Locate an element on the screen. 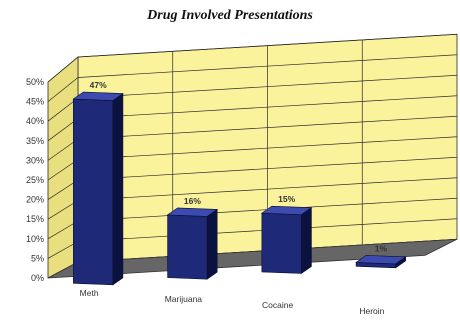  y-tick-label: 20% is located at coordinates (35, 200).